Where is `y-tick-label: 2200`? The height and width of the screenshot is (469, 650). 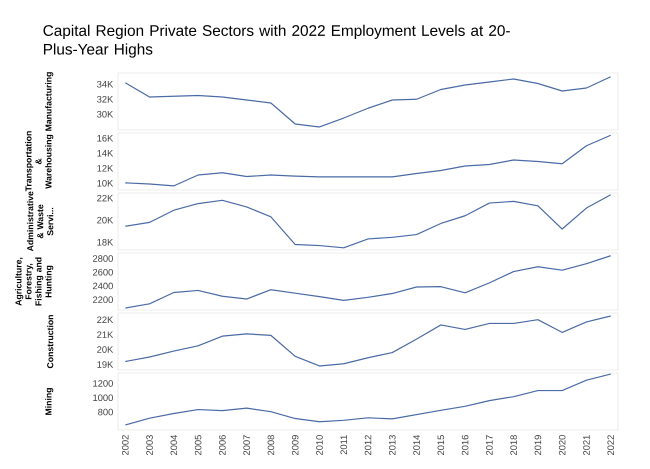
y-tick-label: 2200 is located at coordinates (102, 299).